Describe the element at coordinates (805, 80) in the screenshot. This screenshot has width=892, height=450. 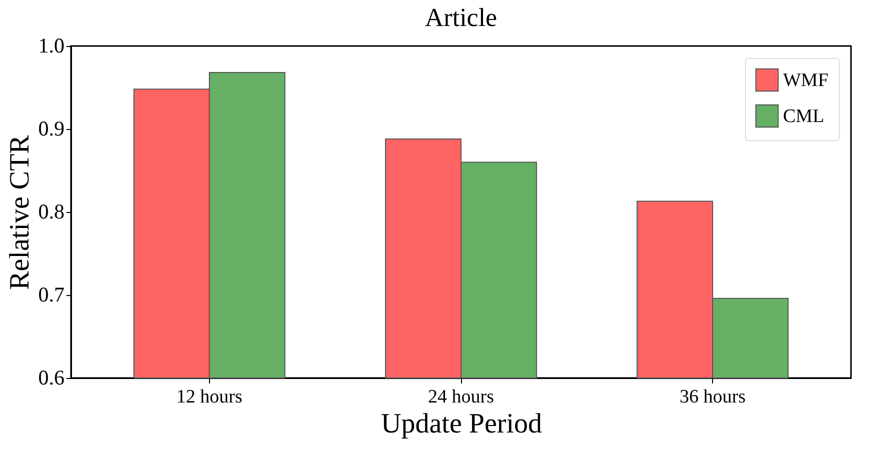
I see `legend-label: WMF` at that location.